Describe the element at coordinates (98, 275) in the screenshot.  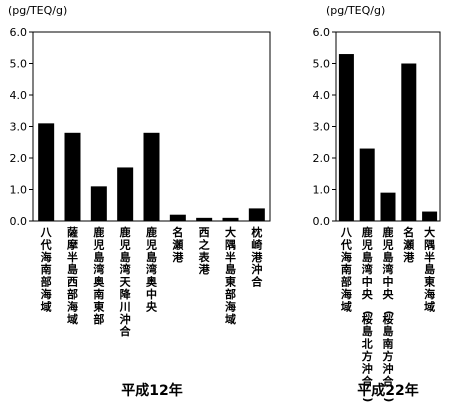
I see `category-label: 鹿児島湾奥南東部` at that location.